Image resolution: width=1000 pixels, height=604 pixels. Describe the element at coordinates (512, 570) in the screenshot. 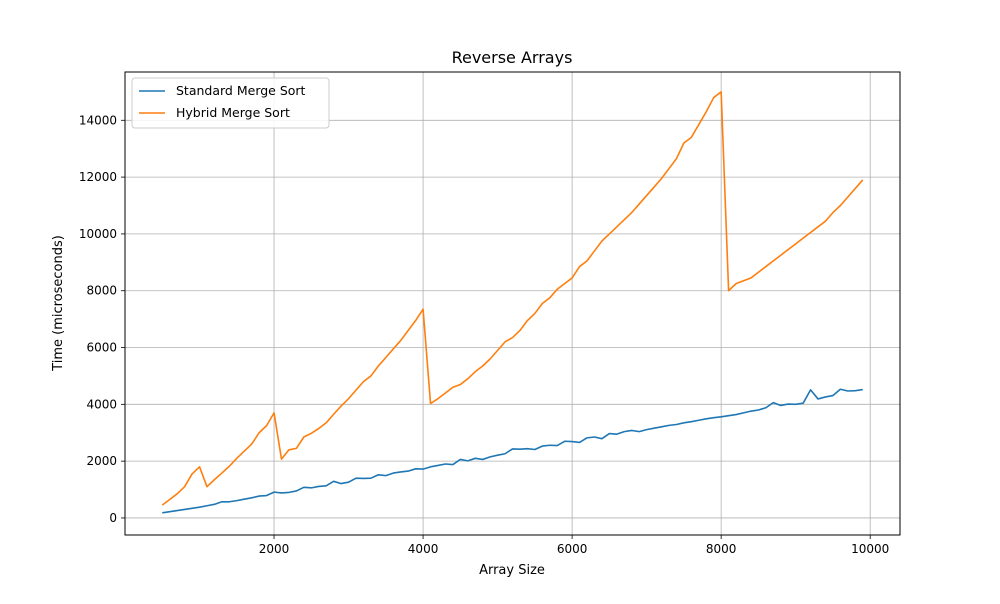

I see `x-axis-label: Array Size` at that location.